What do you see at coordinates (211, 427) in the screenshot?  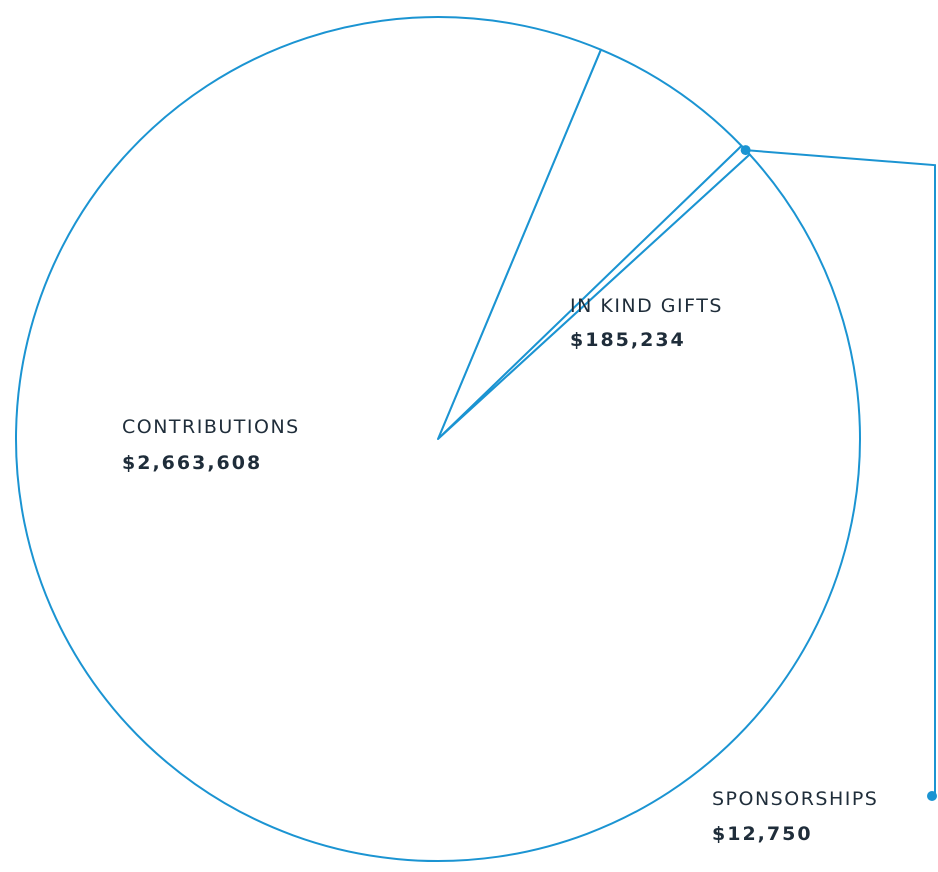 I see `contributions-label: CONTRIBUTIONS` at bounding box center [211, 427].